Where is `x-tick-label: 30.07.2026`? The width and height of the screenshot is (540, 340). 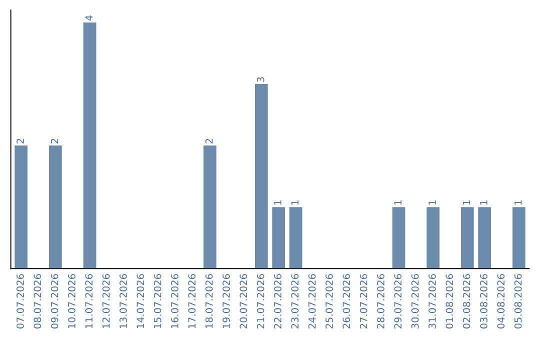
x-tick-label: 30.07.2026 is located at coordinates (415, 301).